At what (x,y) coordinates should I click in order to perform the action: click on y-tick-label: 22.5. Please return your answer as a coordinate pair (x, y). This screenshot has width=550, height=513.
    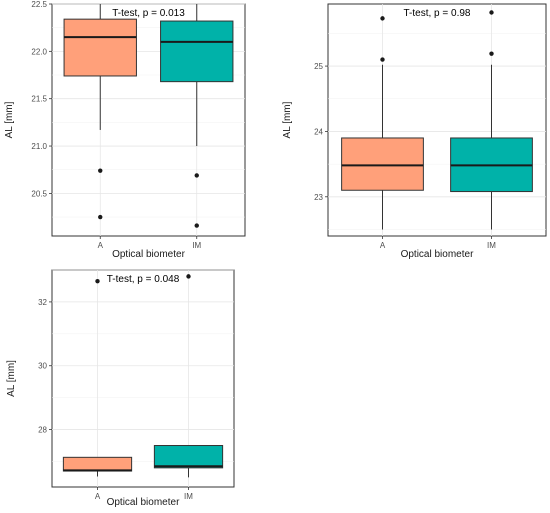
    Looking at the image, I should click on (39, 4).